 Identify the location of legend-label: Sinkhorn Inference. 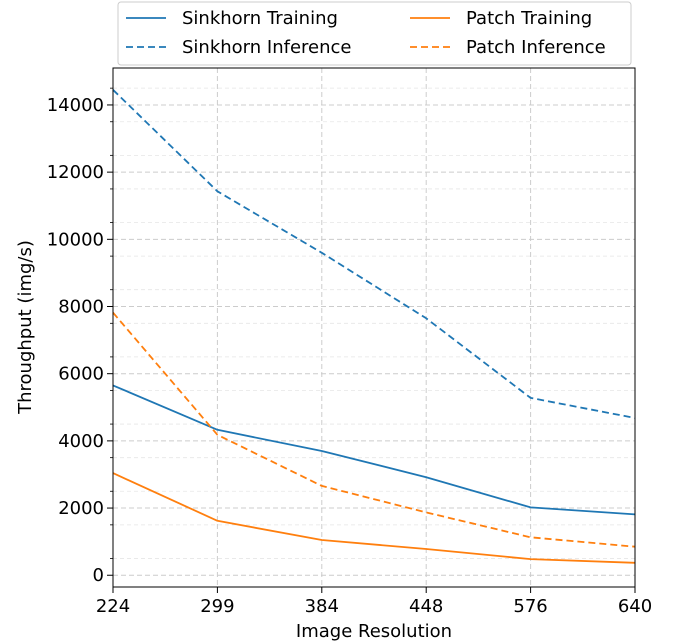
(266, 47).